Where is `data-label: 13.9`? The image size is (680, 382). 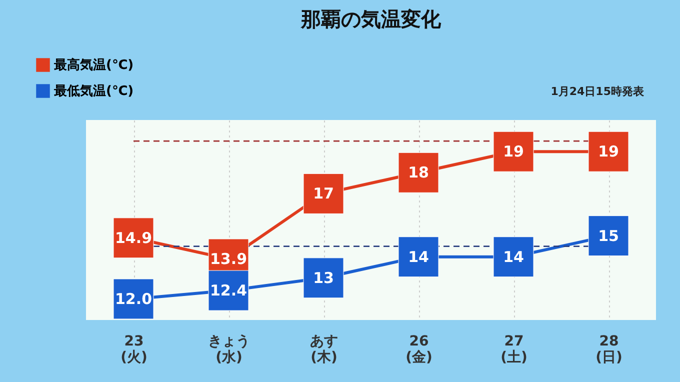
data-label: 13.9 is located at coordinates (229, 259).